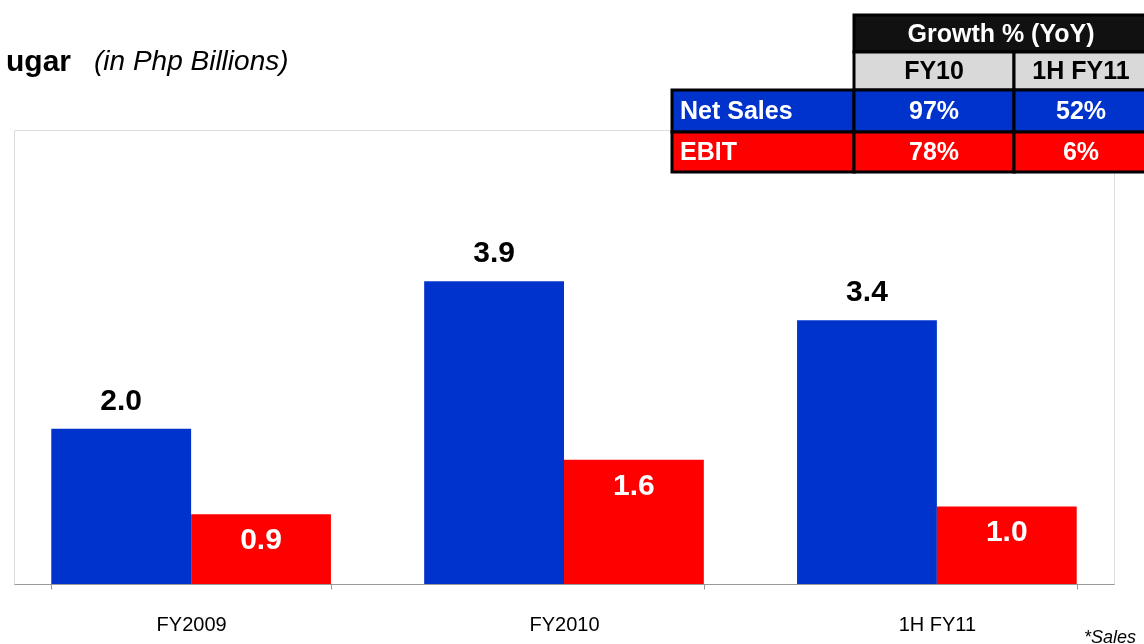  Describe the element at coordinates (1081, 70) in the screenshot. I see `text: 1H FY11` at that location.